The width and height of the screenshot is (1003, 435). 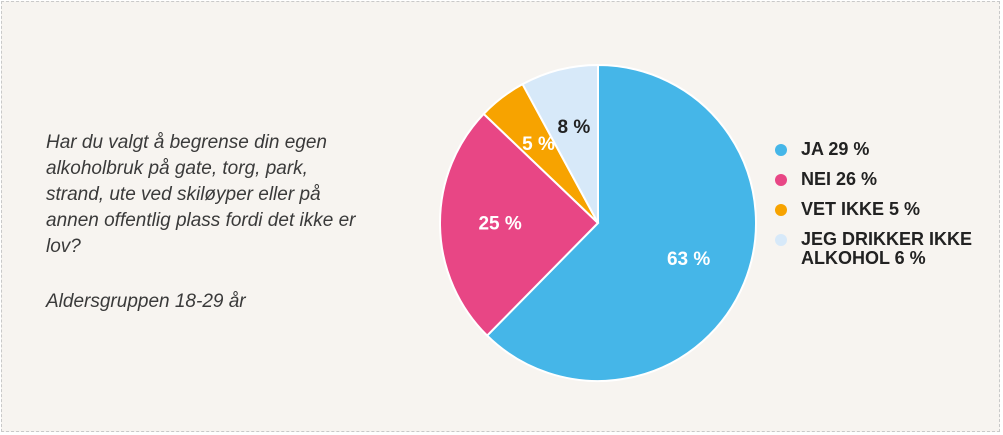 What do you see at coordinates (781, 150) in the screenshot?
I see `legend-swatch-ja` at bounding box center [781, 150].